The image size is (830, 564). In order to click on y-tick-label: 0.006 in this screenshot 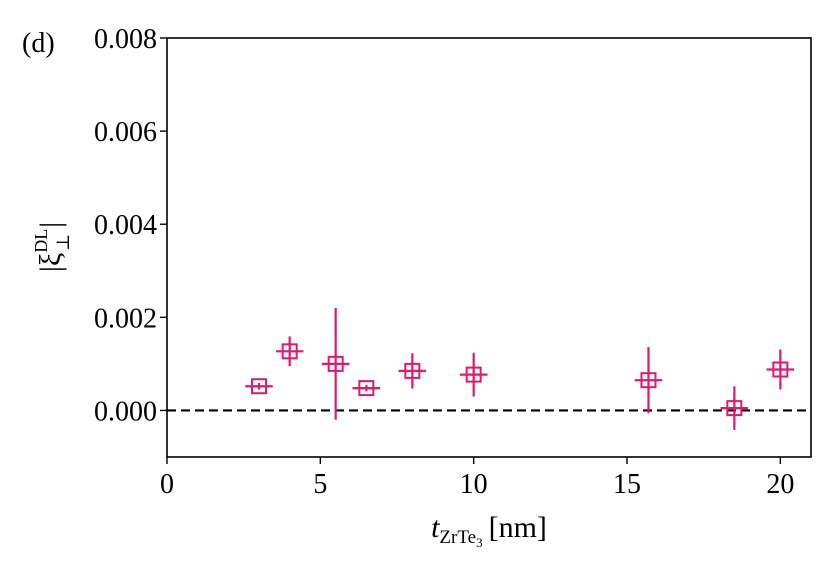, I will do `click(125, 132)`.